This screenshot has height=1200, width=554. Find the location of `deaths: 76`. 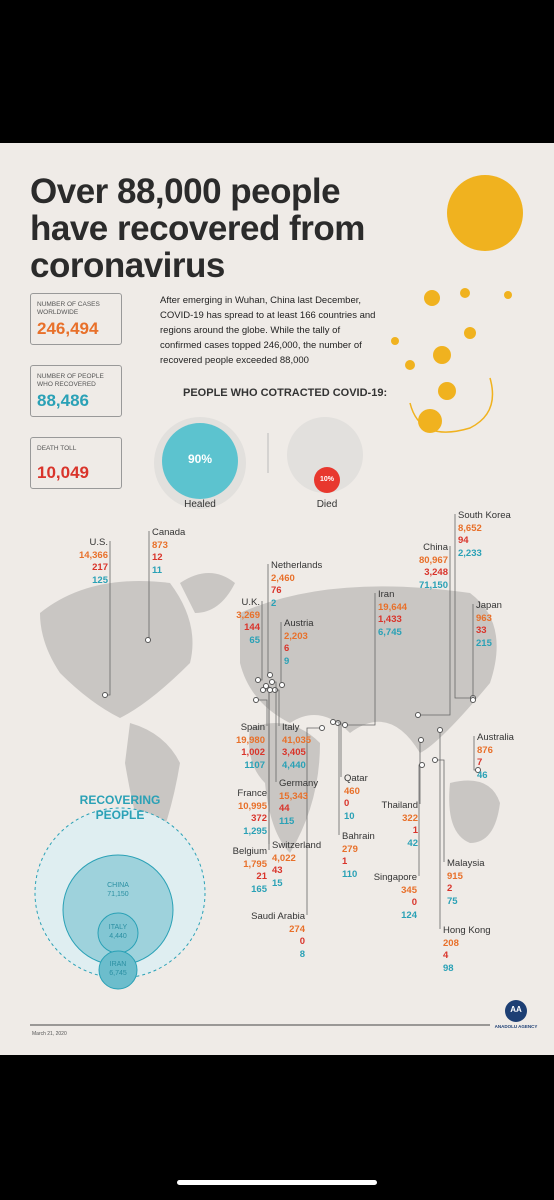

deaths: 76 is located at coordinates (276, 590).